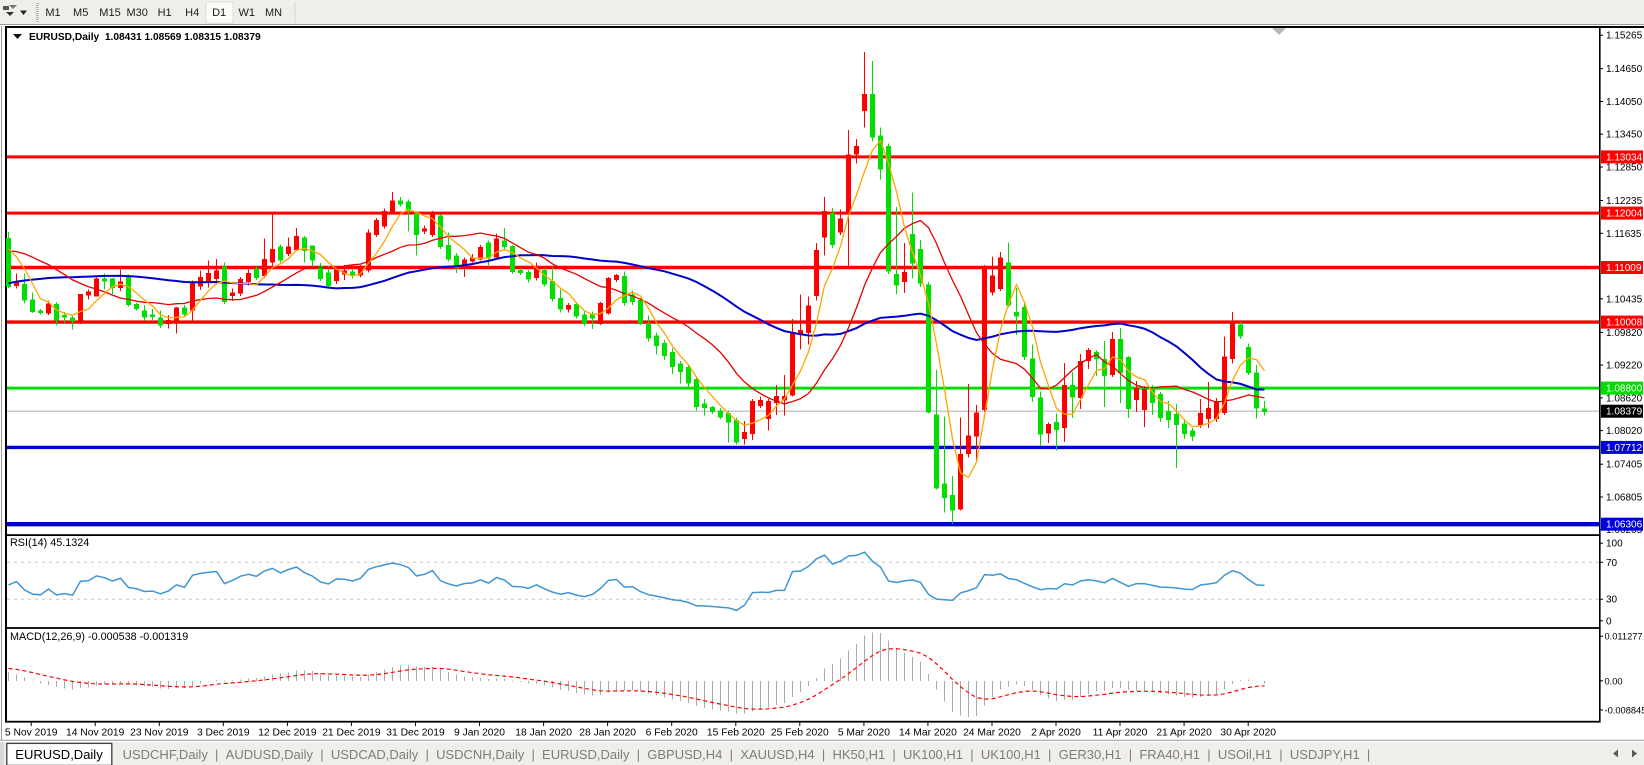 The height and width of the screenshot is (765, 1644). I want to click on svg-text: 100, so click(1614, 544).